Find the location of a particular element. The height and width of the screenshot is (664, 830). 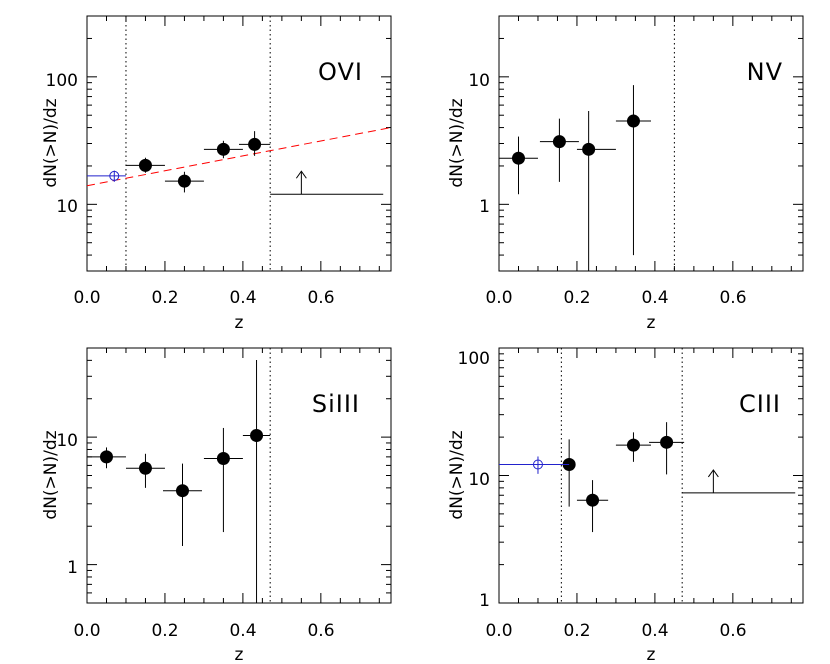

ion-label-nv: NV is located at coordinates (765, 72).